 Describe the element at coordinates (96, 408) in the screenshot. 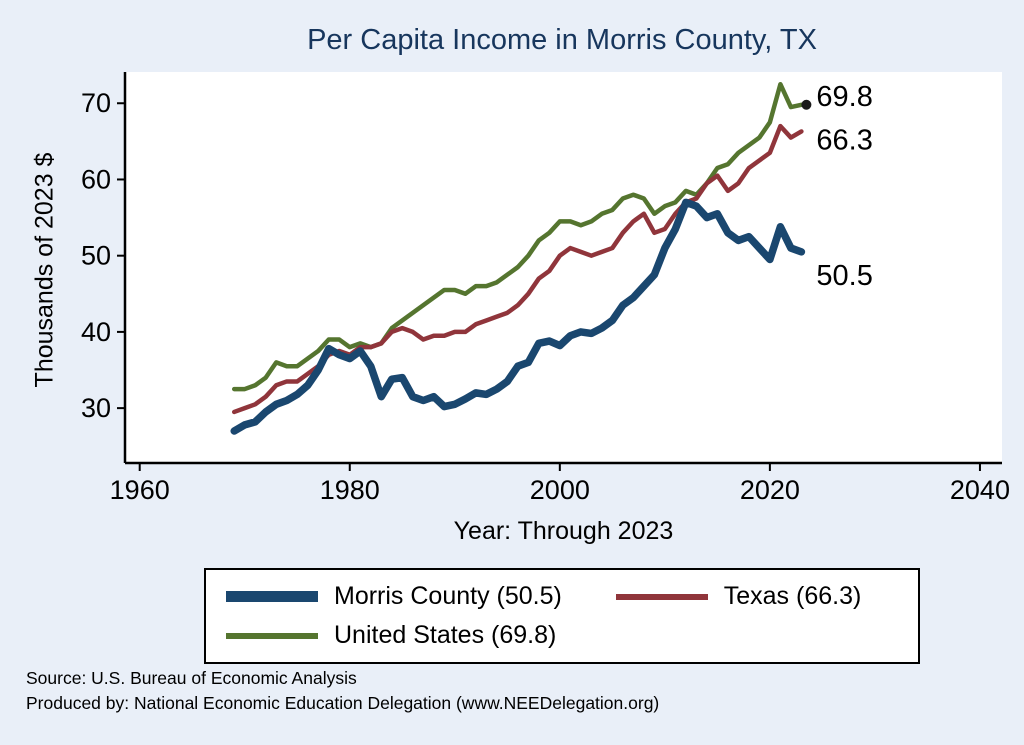

I see `y-tick-label: 30` at that location.